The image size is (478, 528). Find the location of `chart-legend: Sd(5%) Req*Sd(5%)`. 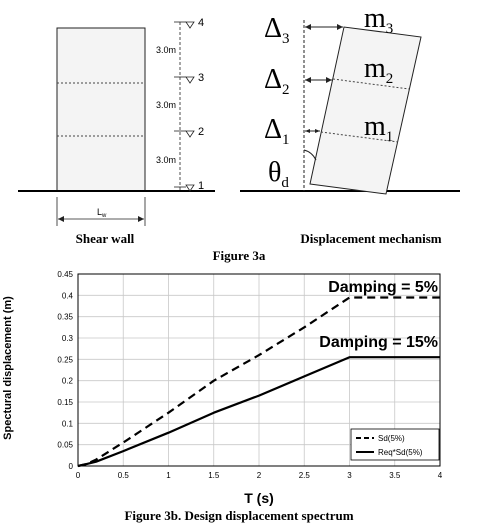

chart-legend: Sd(5%) Req*Sd(5%) is located at coordinates (395, 444).